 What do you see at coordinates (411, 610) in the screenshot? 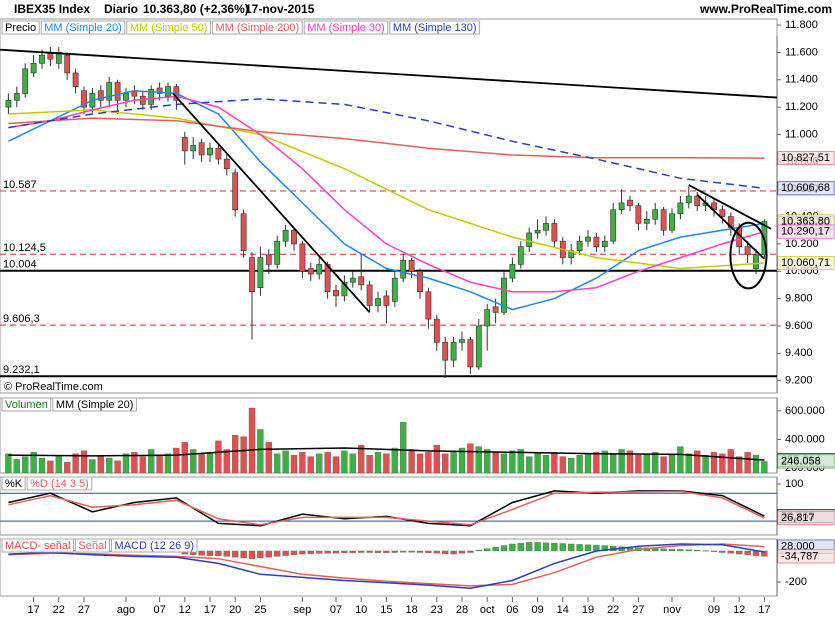
I see `x-tick-label: 18` at bounding box center [411, 610].